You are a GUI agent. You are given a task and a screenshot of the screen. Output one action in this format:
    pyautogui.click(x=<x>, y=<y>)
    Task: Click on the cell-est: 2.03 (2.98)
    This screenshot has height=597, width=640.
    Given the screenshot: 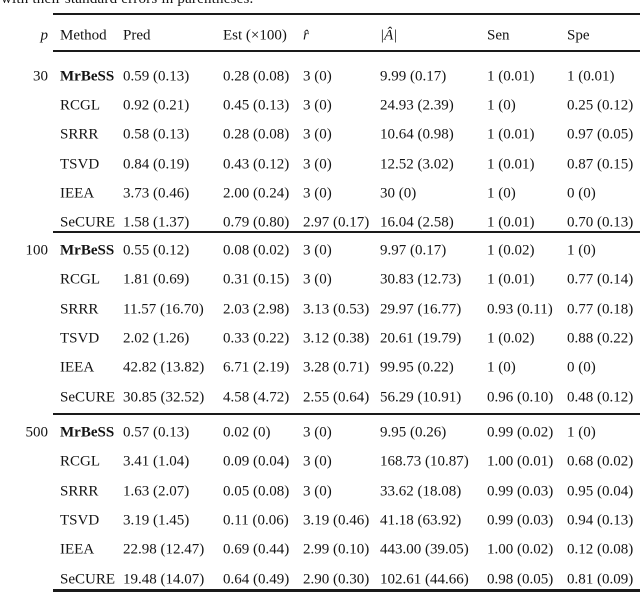 What is the action you would take?
    pyautogui.click(x=256, y=309)
    